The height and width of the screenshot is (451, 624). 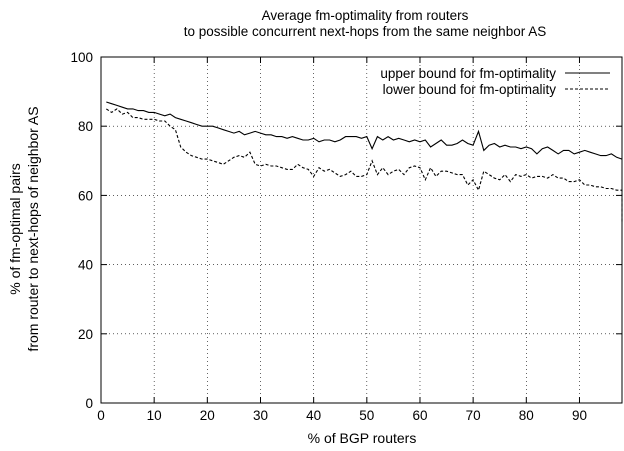 What do you see at coordinates (366, 415) in the screenshot?
I see `x-tick-label: 50` at bounding box center [366, 415].